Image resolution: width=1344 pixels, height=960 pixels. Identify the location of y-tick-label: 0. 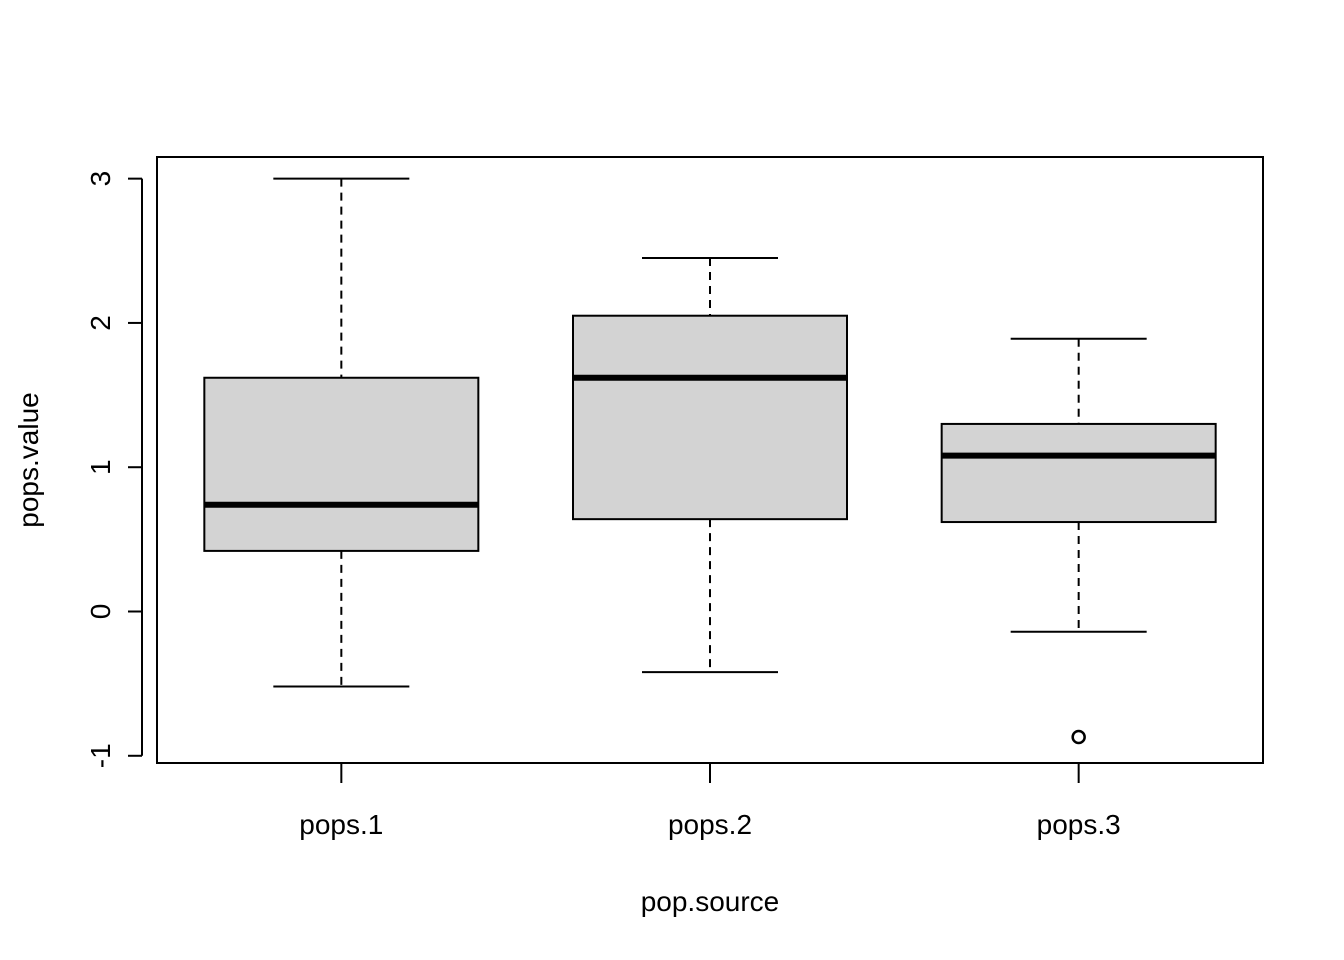
(100, 612).